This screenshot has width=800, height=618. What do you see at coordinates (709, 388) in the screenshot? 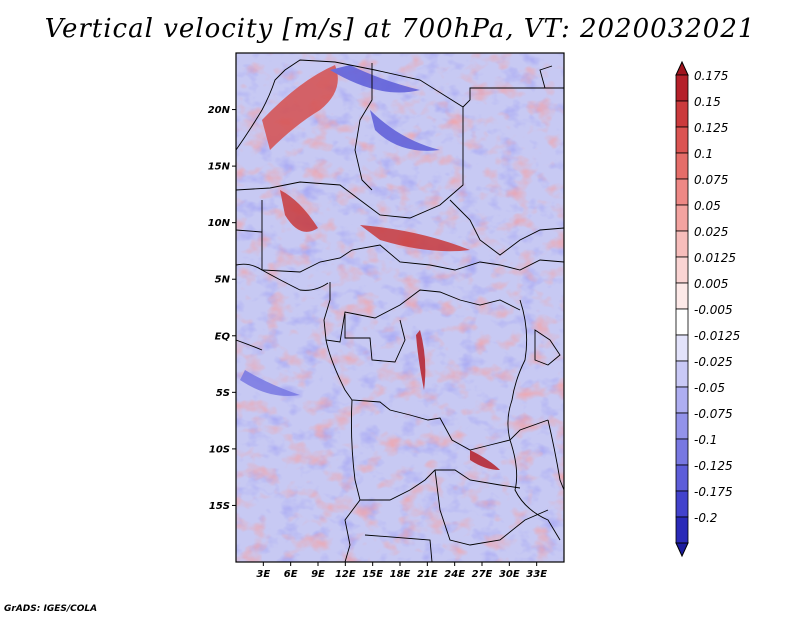
I see `colorbar-label: -0.05` at bounding box center [709, 388].